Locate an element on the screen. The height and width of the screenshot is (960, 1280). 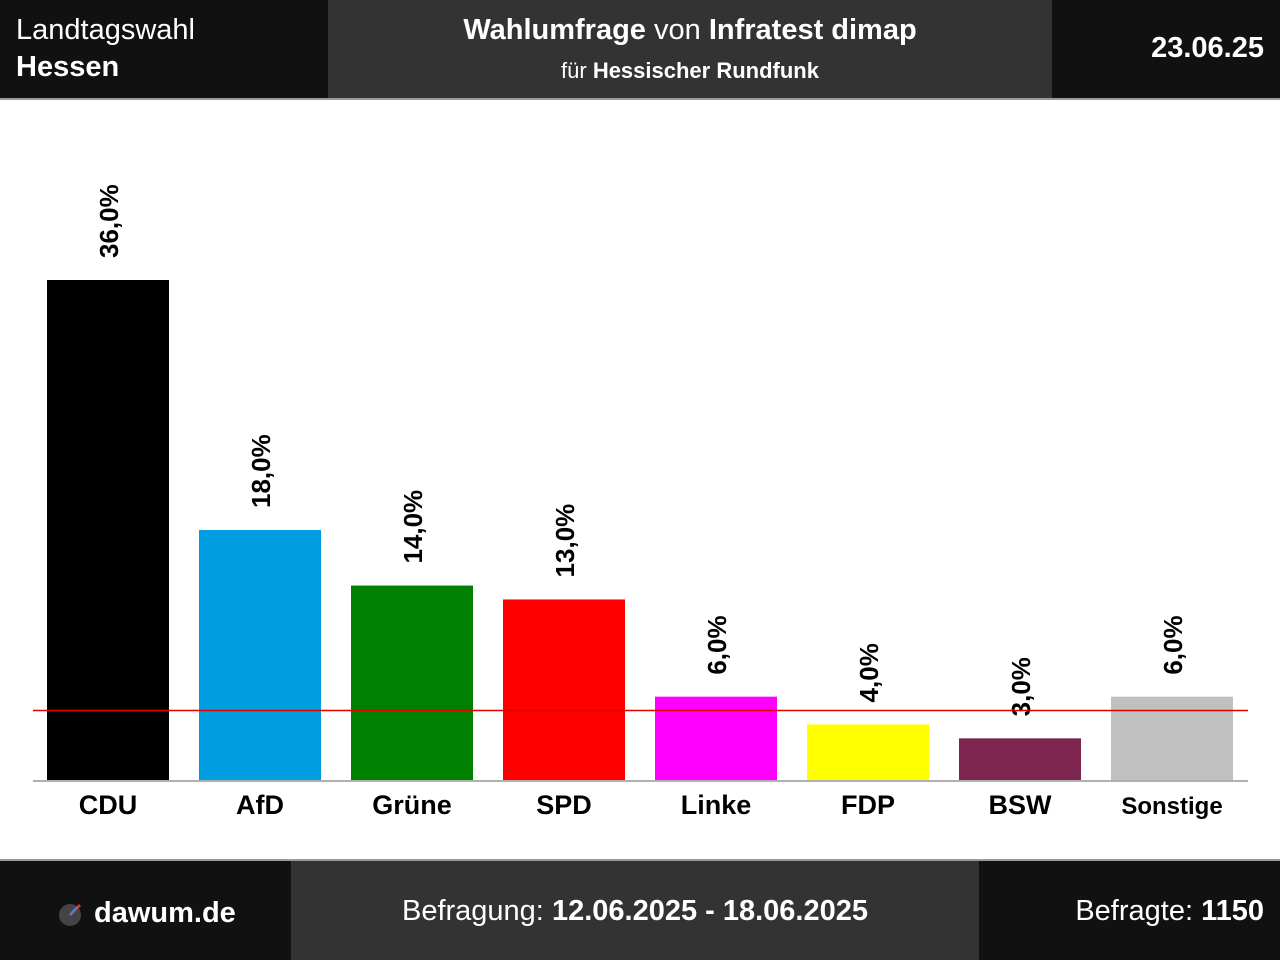
bar-afd is located at coordinates (260, 655).